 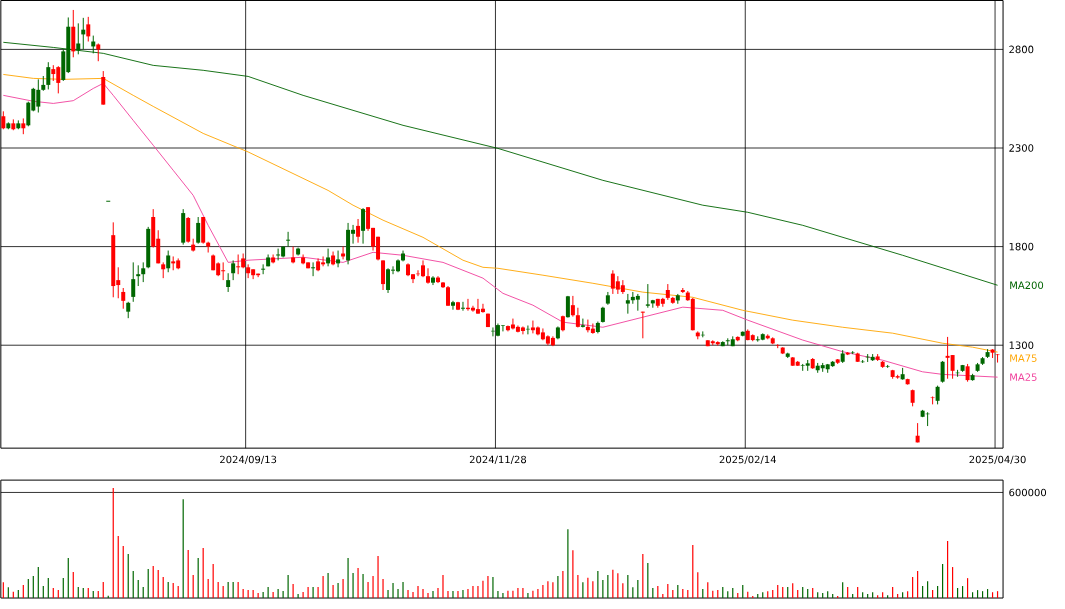 What do you see at coordinates (1021, 49) in the screenshot?
I see `y-tick-label: 2800` at bounding box center [1021, 49].